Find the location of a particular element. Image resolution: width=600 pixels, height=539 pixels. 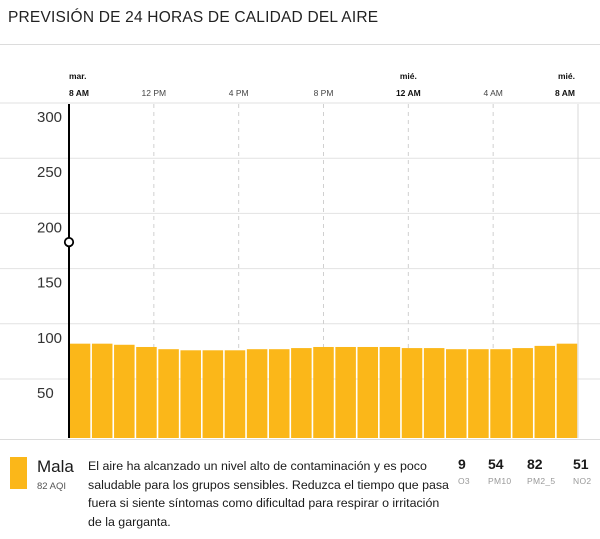

x-time-label: 4 PM is located at coordinates (239, 93).